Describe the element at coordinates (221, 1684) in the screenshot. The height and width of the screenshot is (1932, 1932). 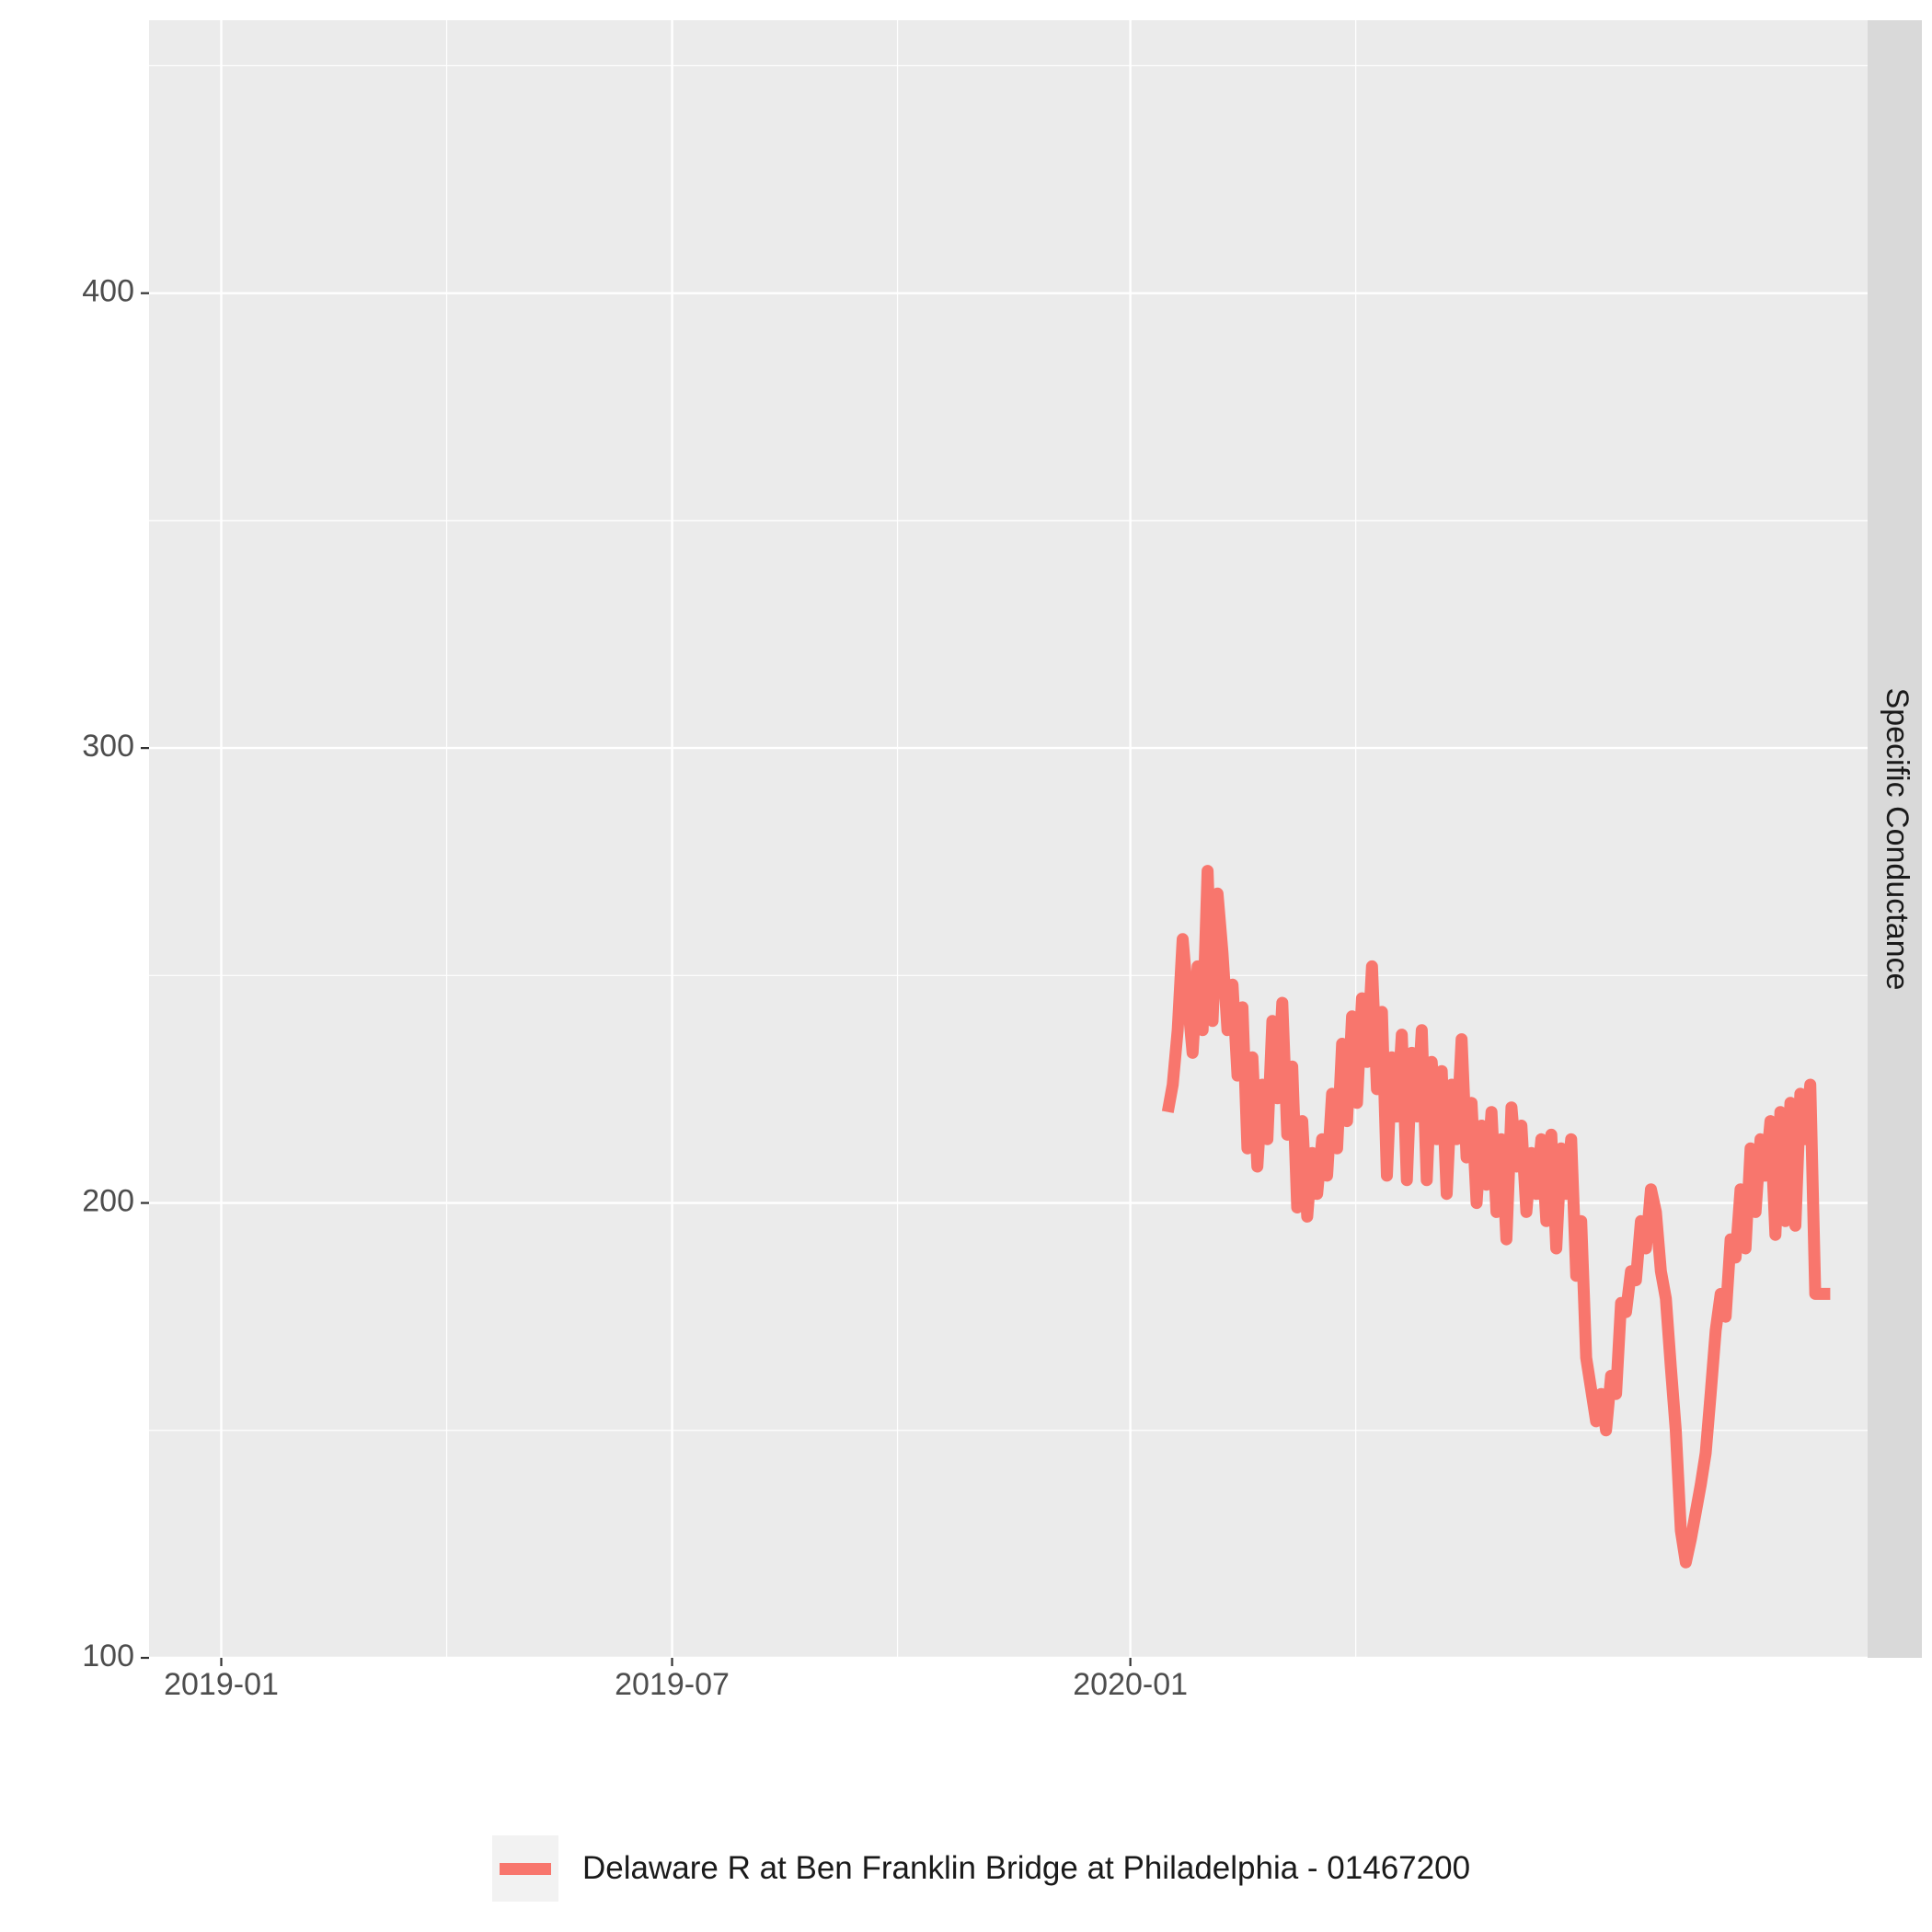
I see `x-tick-label: 2019-01` at that location.